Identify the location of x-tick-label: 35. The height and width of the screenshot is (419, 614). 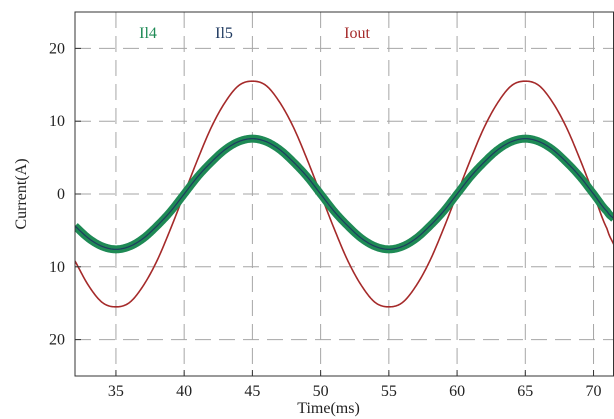
(116, 391).